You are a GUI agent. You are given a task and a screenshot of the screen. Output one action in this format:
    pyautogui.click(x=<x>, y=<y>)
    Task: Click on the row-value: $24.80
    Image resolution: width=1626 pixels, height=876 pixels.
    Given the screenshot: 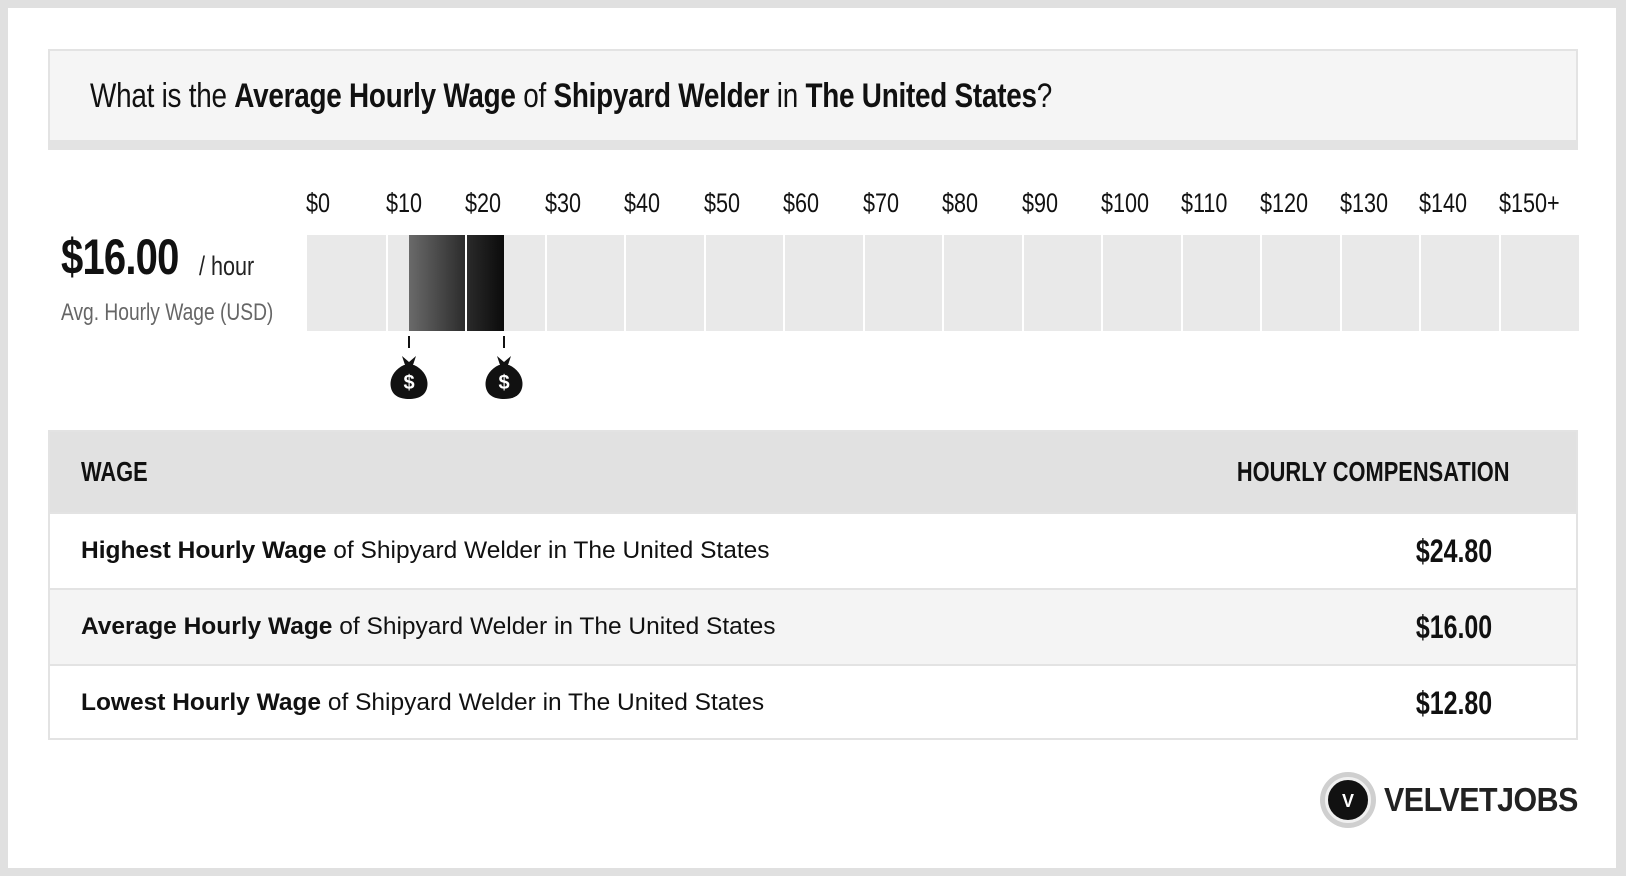 What is the action you would take?
    pyautogui.click(x=1454, y=551)
    